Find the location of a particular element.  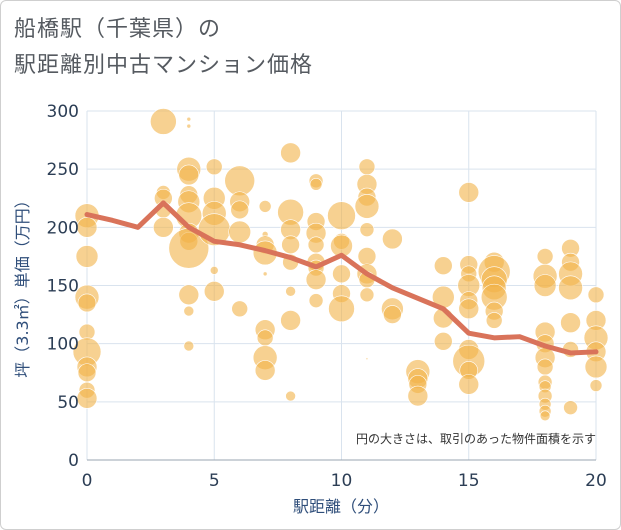

x-tick-label: 10 is located at coordinates (342, 481).